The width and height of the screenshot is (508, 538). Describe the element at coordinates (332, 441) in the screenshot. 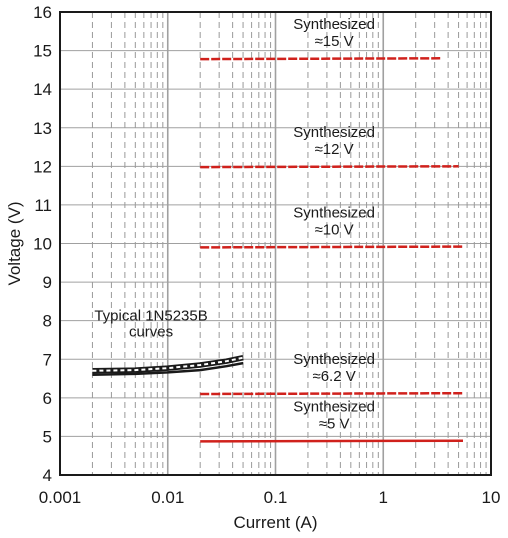

I see `synth5-line` at that location.